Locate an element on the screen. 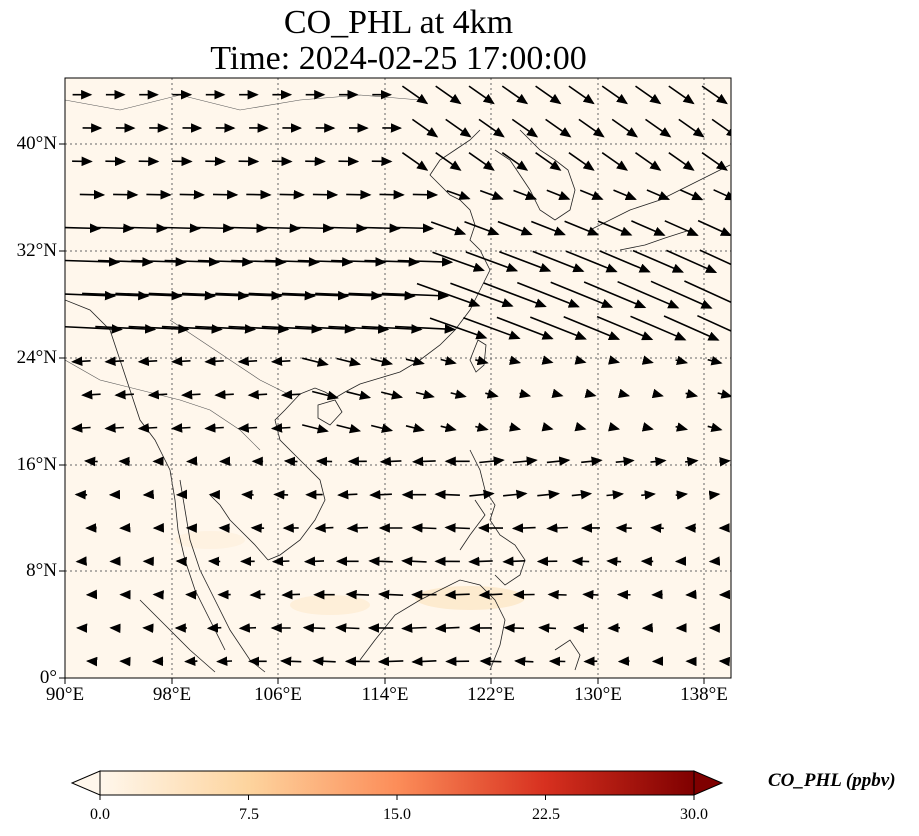 The height and width of the screenshot is (836, 919). lon-label-106e: 106°E is located at coordinates (278, 694).